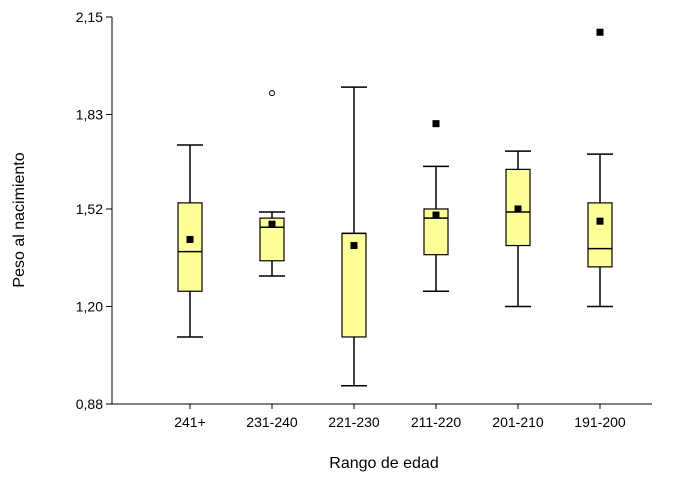 The width and height of the screenshot is (681, 479). I want to click on x-tick-label: 241+, so click(190, 422).